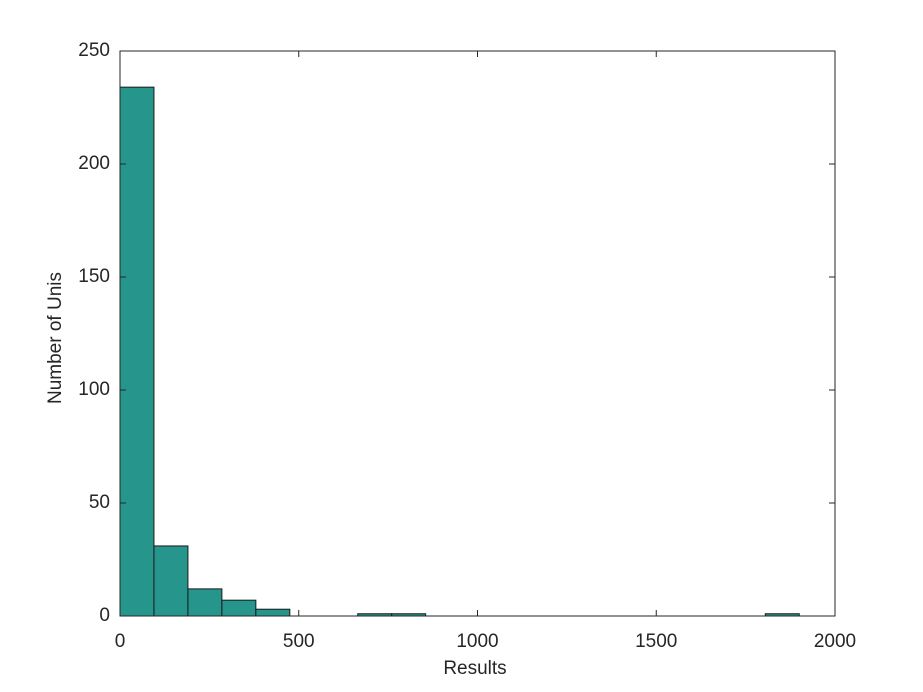  Describe the element at coordinates (99, 502) in the screenshot. I see `y-tick-label: 50` at that location.